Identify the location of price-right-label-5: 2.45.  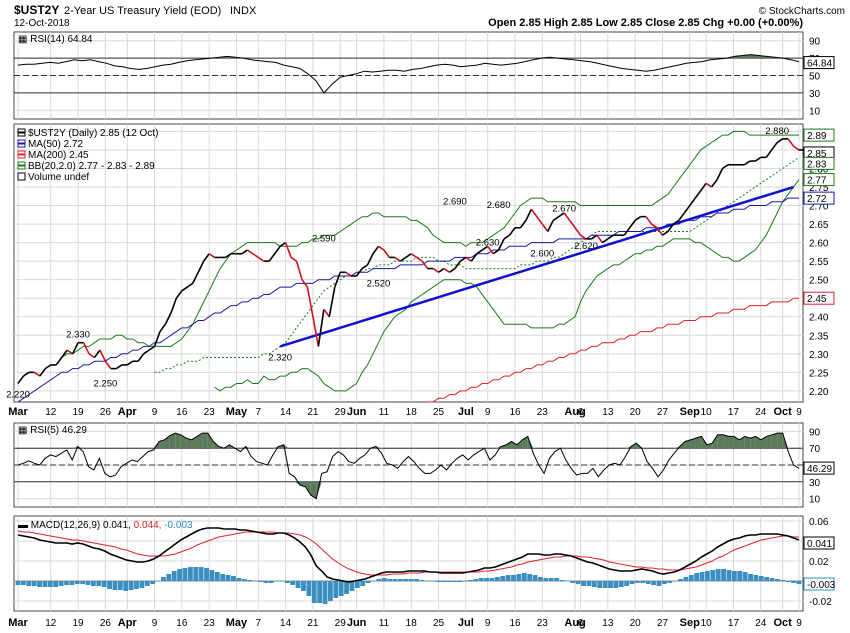
(817, 299).